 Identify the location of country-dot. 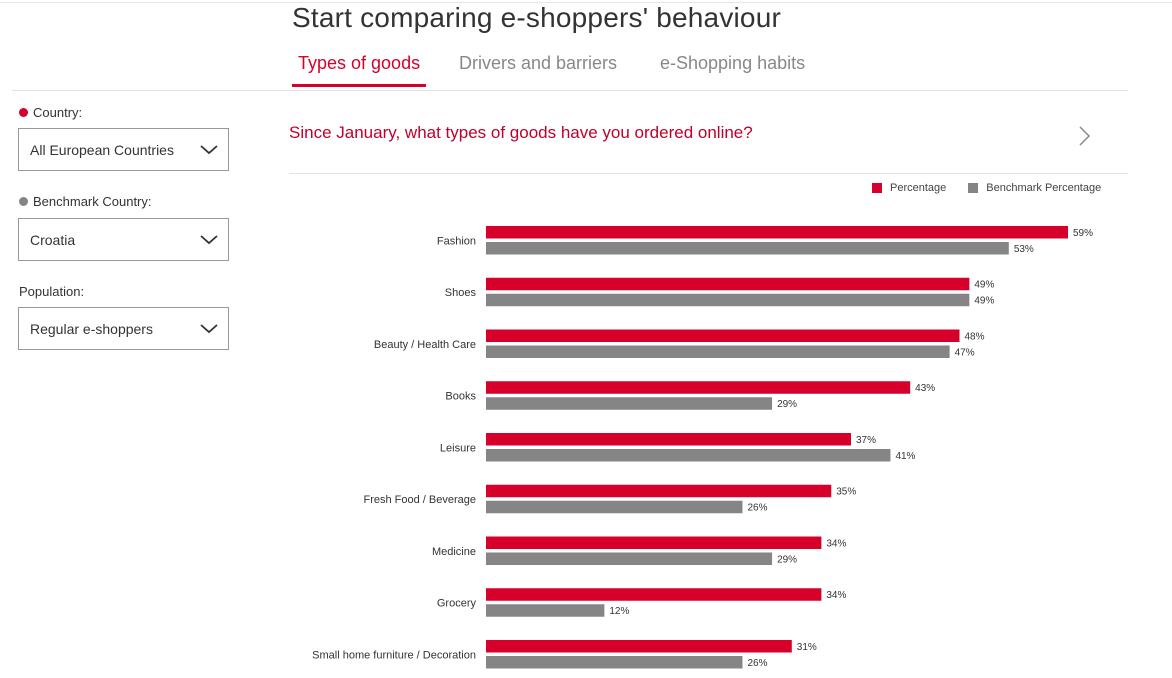
(23, 112).